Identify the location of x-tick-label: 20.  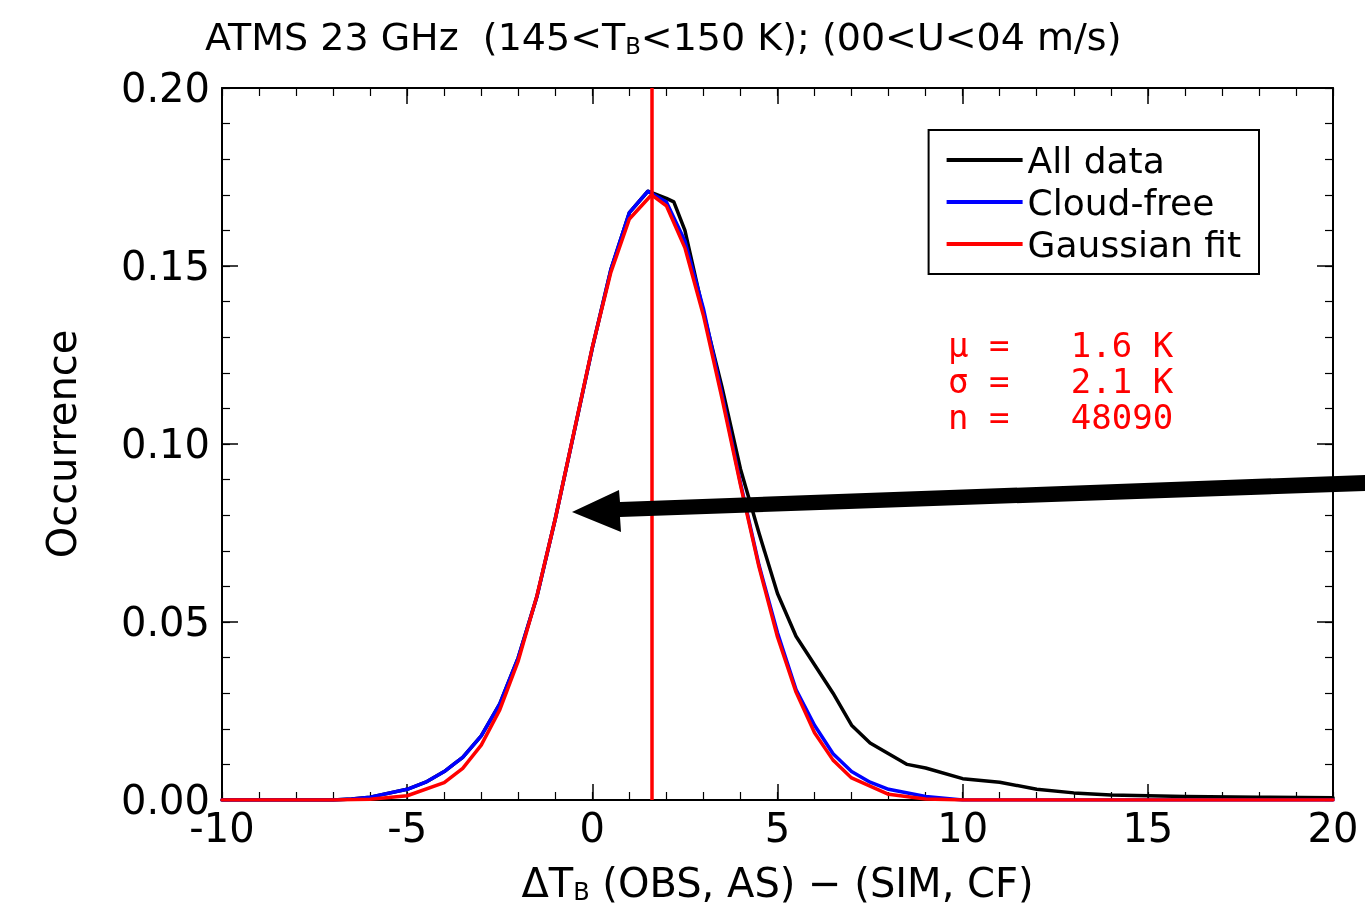
(1333, 828).